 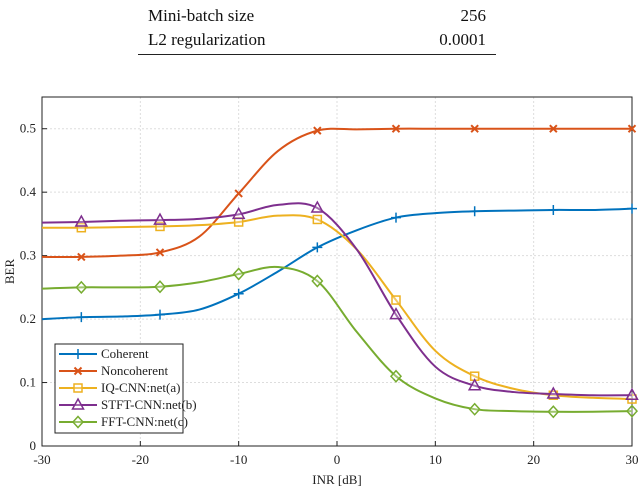 I want to click on legend-item: Noncoherent, so click(x=114, y=370).